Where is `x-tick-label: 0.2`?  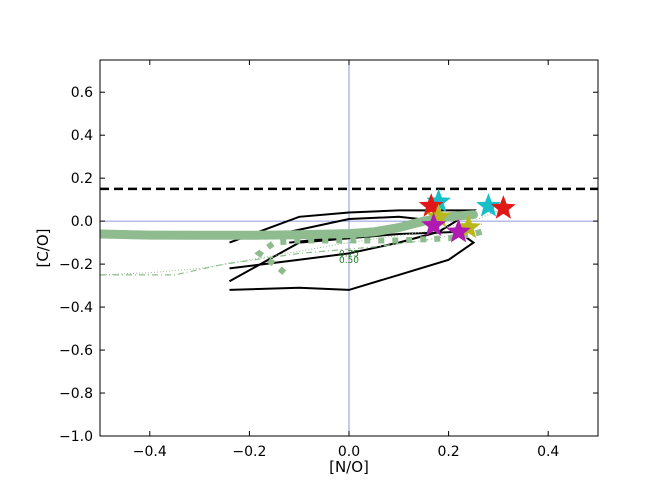
x-tick-label: 0.2 is located at coordinates (448, 452).